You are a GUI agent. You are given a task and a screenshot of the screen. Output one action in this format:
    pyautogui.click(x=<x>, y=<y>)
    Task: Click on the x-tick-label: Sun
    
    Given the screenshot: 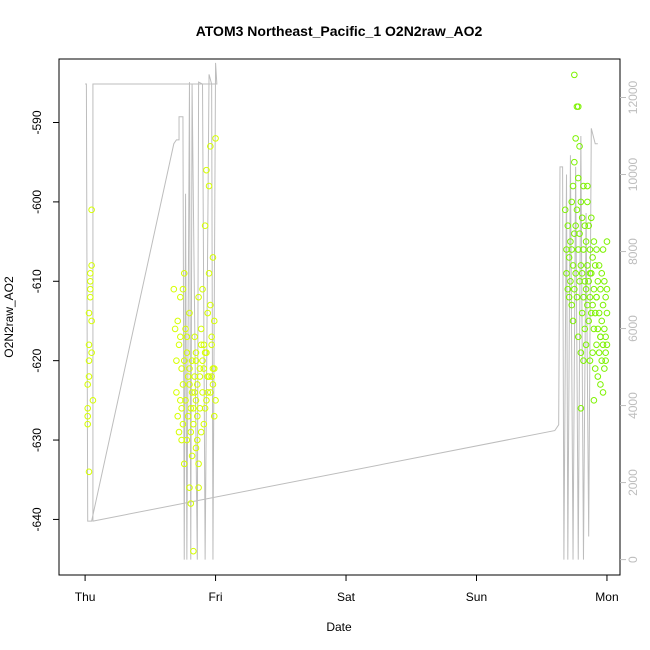 What is the action you would take?
    pyautogui.click(x=476, y=597)
    